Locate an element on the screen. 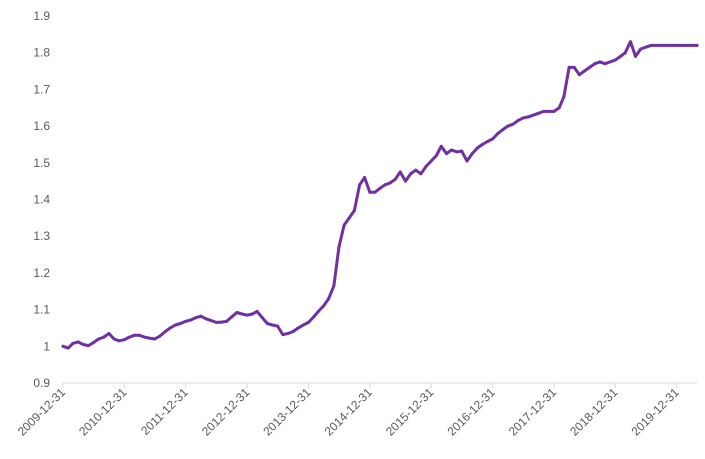 Image resolution: width=705 pixels, height=459 pixels. y-tick-label: 1.2 is located at coordinates (41, 273).